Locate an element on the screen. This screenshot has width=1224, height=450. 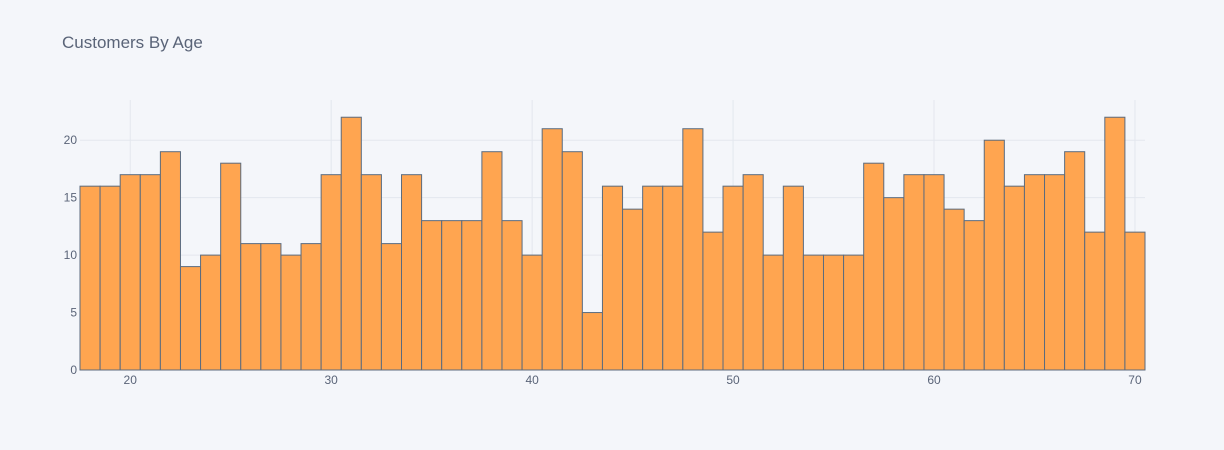
x-tick-label: 50 is located at coordinates (733, 380).